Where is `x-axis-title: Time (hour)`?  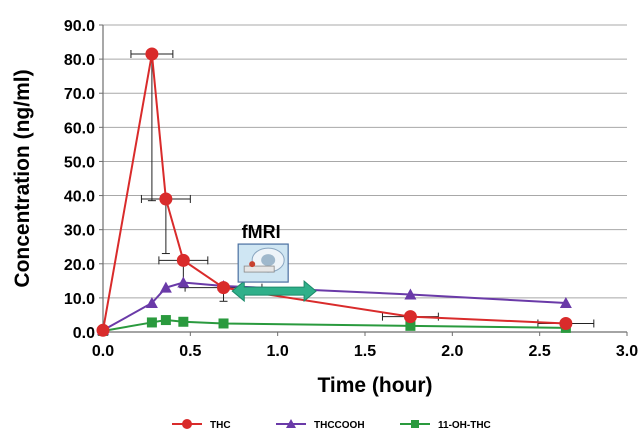 x-axis-title: Time (hour) is located at coordinates (374, 385).